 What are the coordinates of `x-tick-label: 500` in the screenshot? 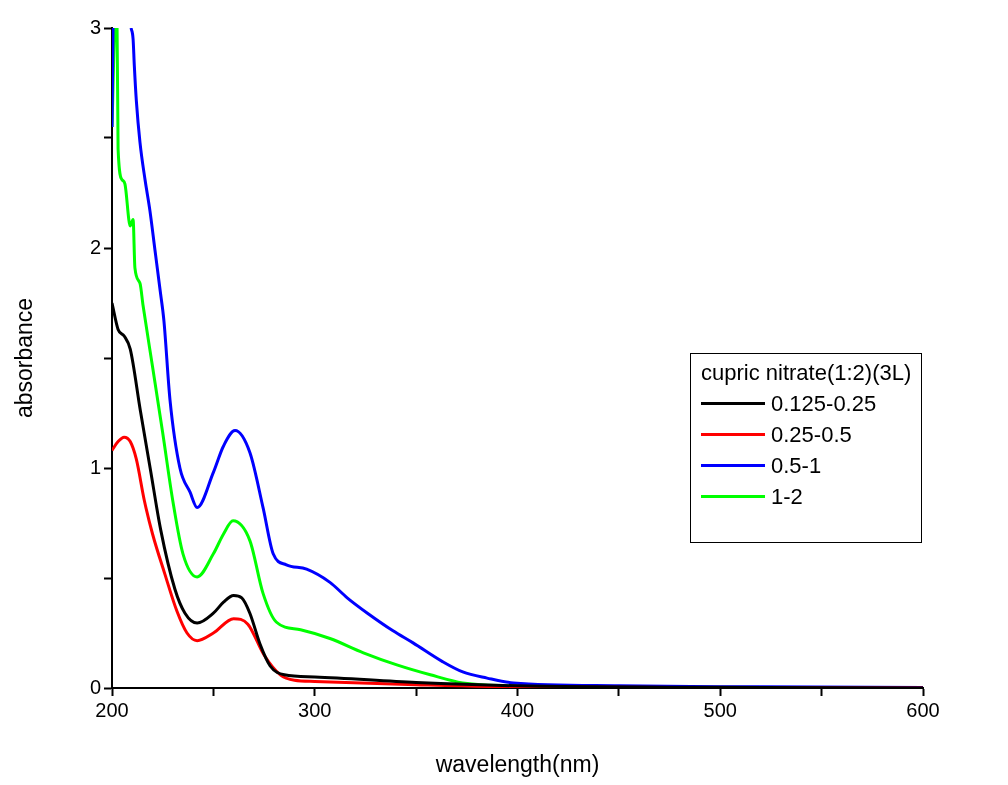 It's located at (720, 709).